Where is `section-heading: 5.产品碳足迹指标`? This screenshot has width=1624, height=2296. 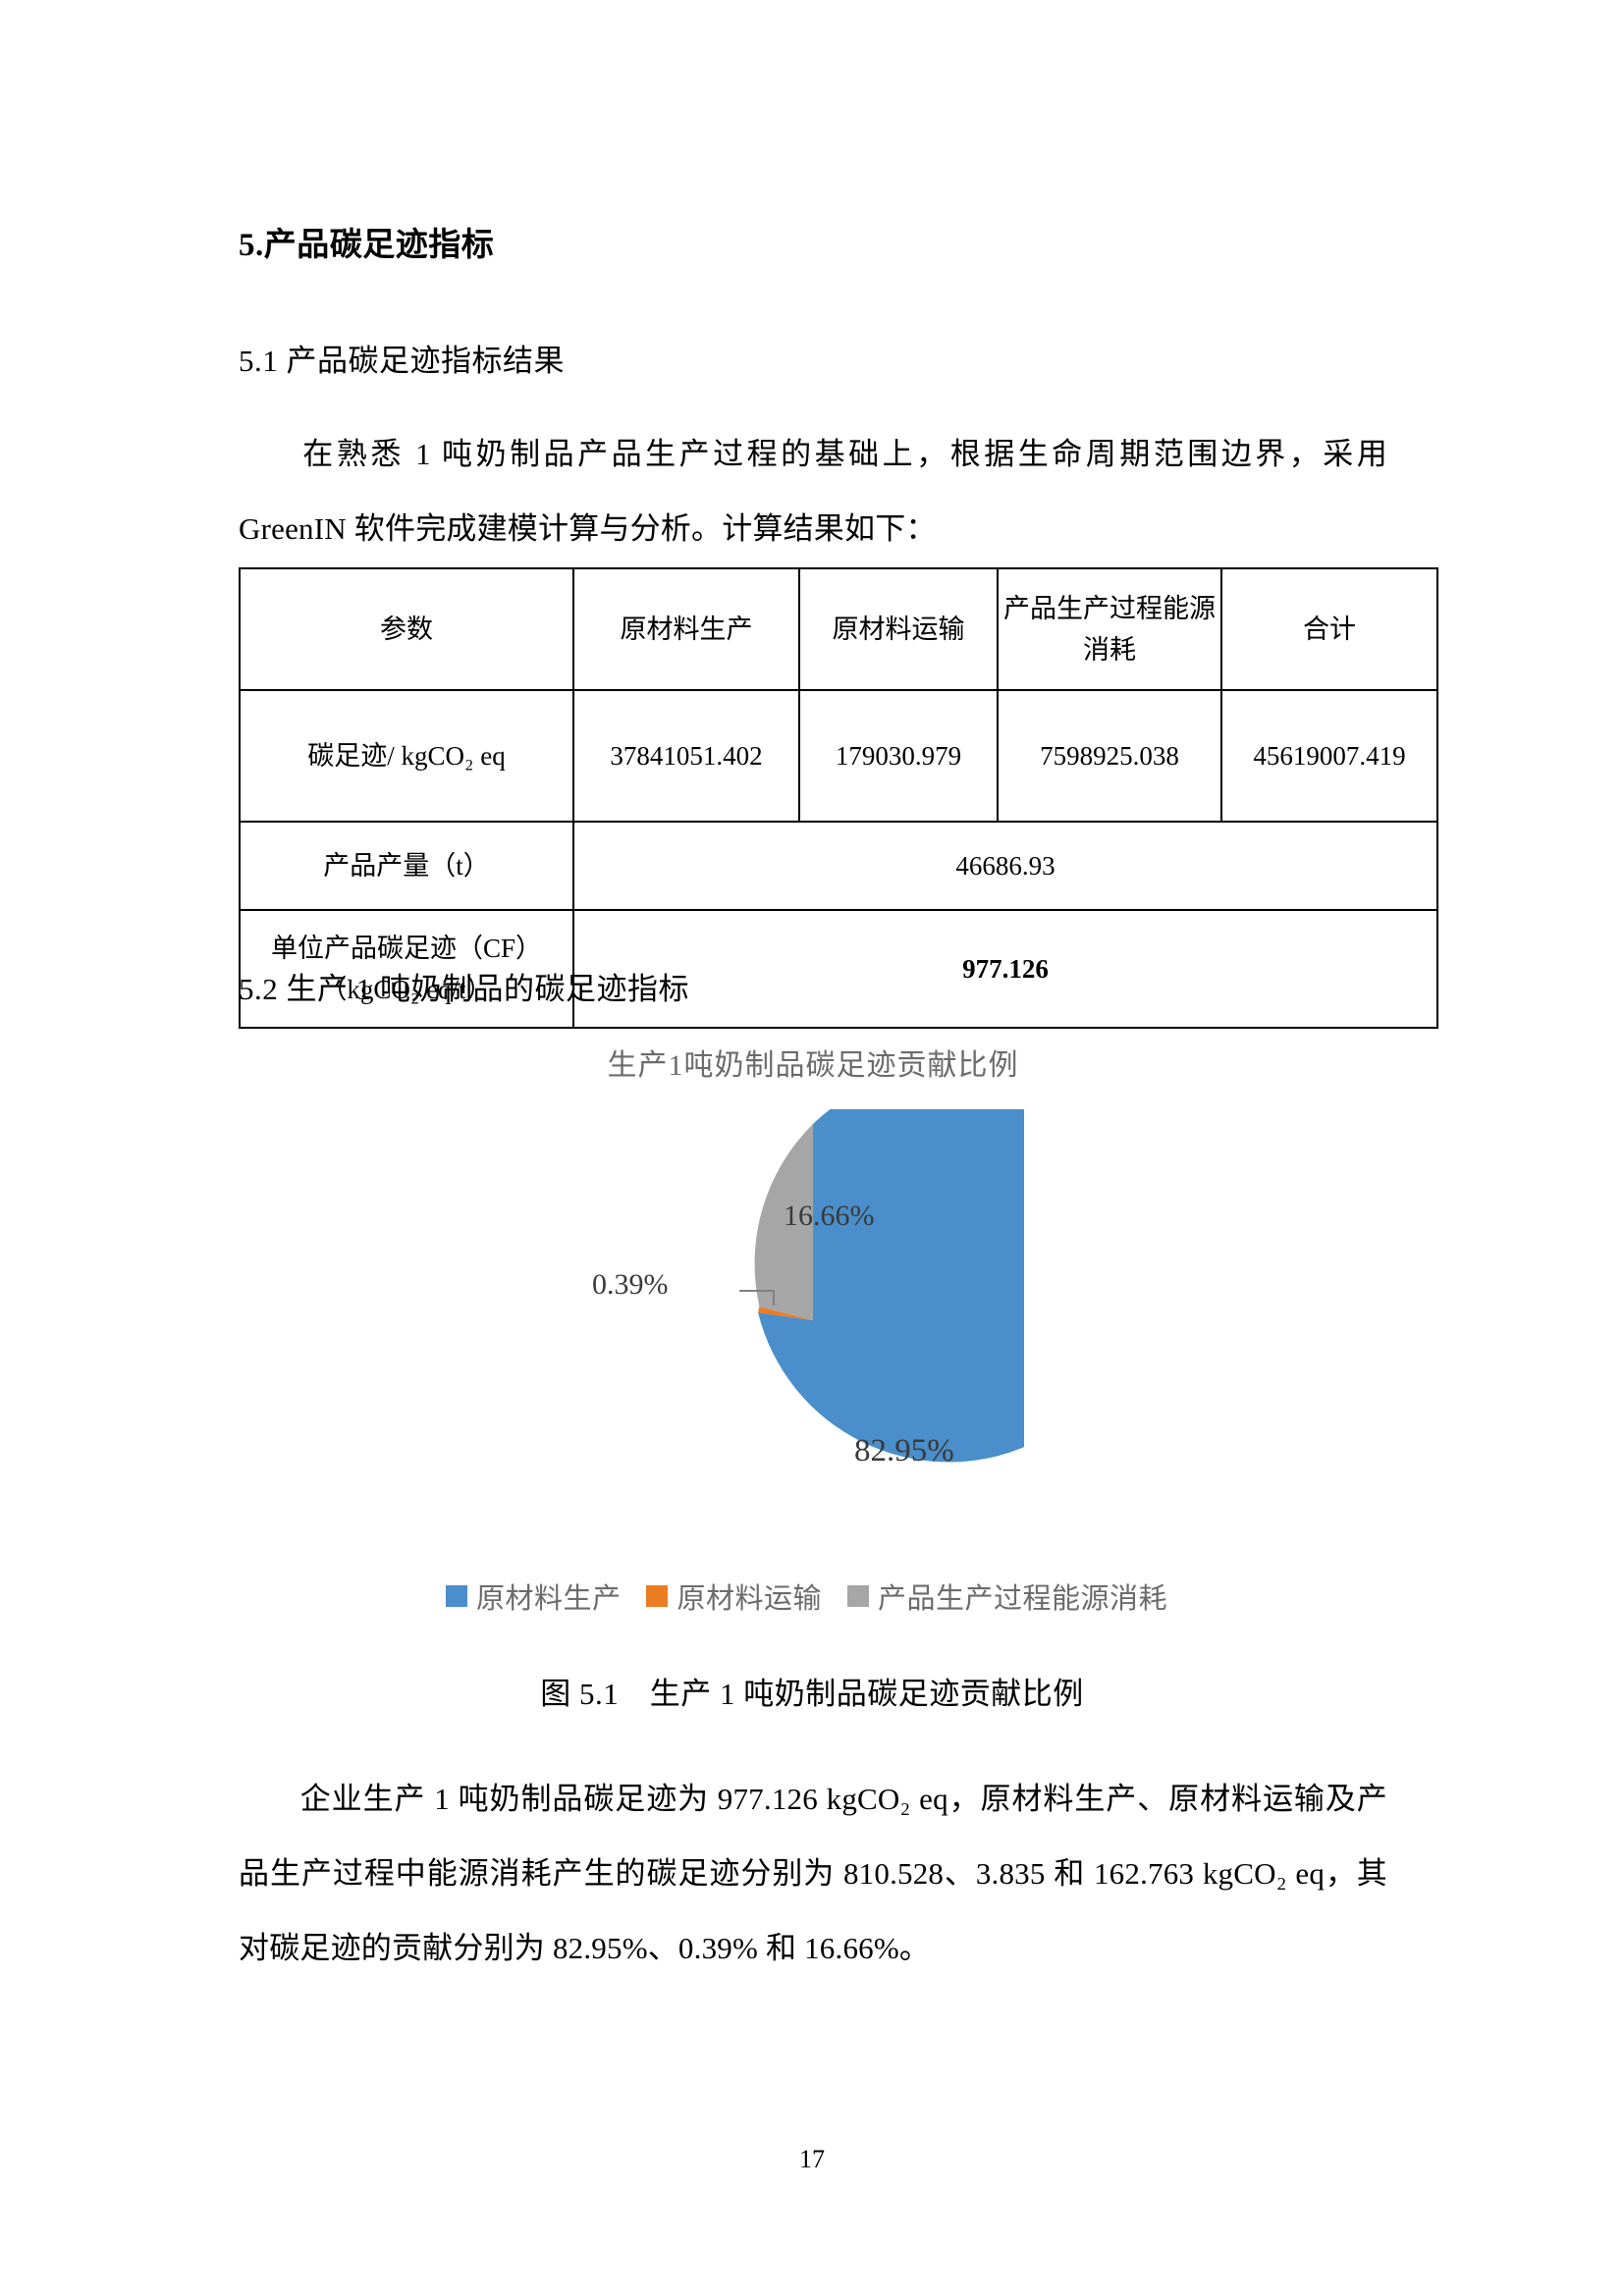 section-heading: 5.产品碳足迹指标 is located at coordinates (367, 246).